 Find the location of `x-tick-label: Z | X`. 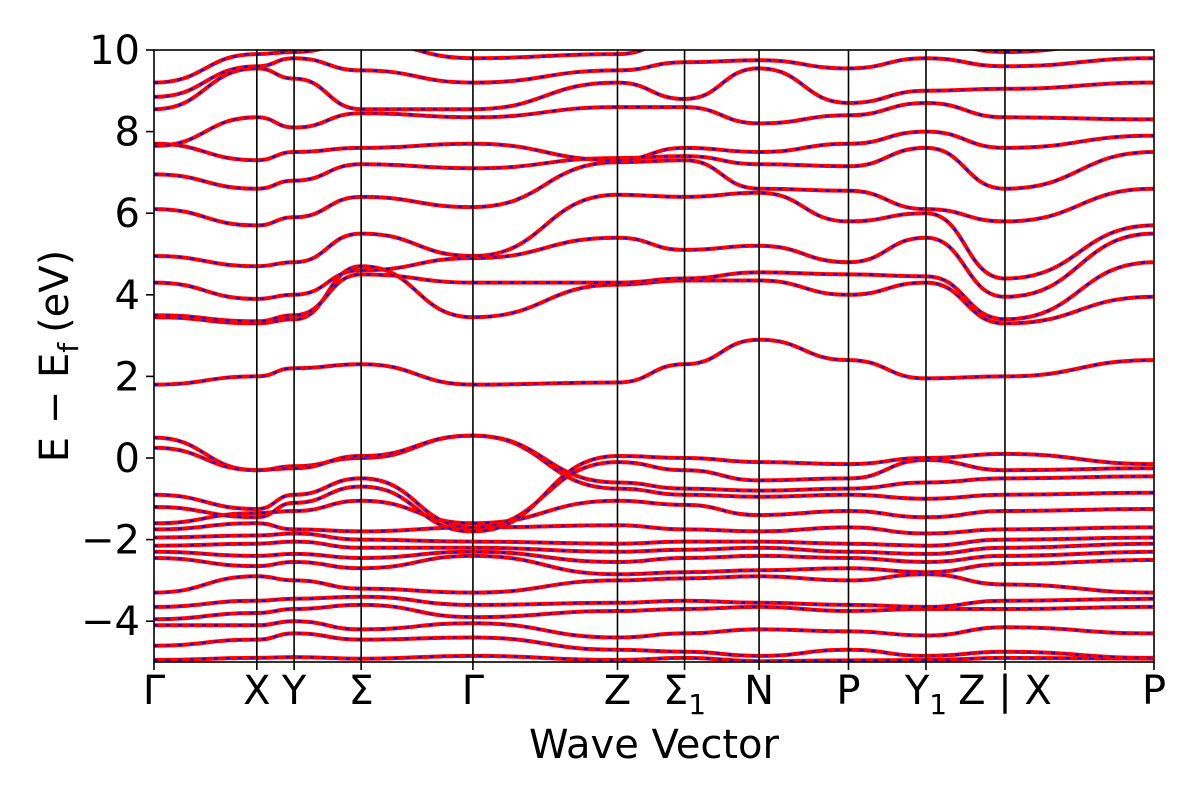

x-tick-label: Z | X is located at coordinates (1005, 691).